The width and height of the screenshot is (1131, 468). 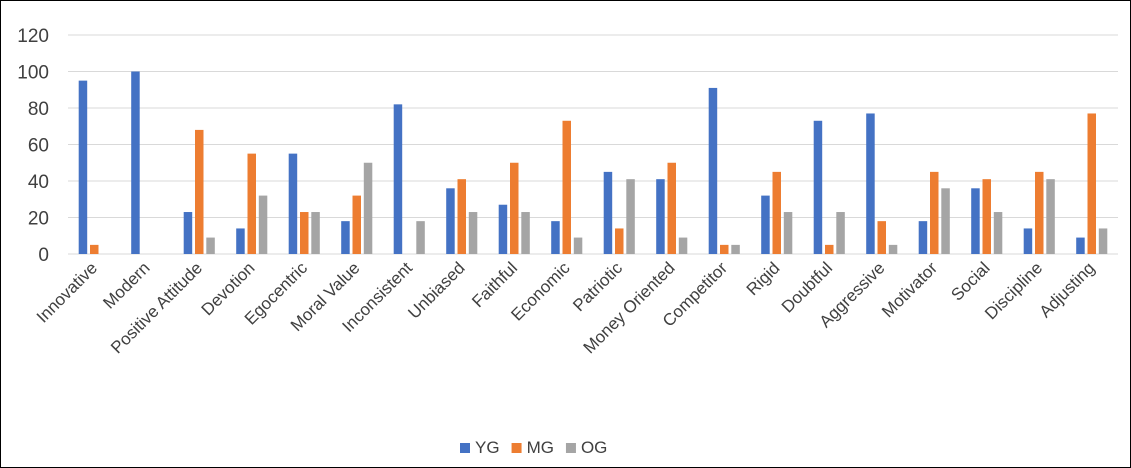 What do you see at coordinates (450, 221) in the screenshot?
I see `bar-yg-unbiased` at bounding box center [450, 221].